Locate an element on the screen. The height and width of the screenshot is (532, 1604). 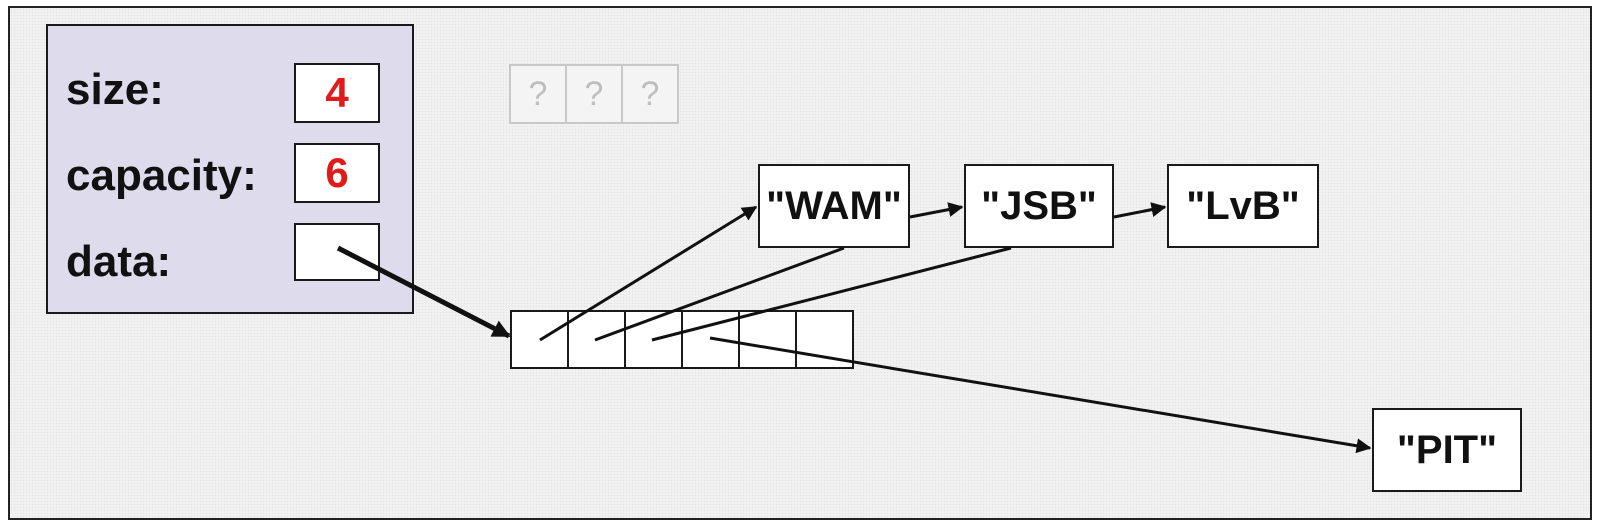
capacity-value-box: 6 is located at coordinates (337, 173).